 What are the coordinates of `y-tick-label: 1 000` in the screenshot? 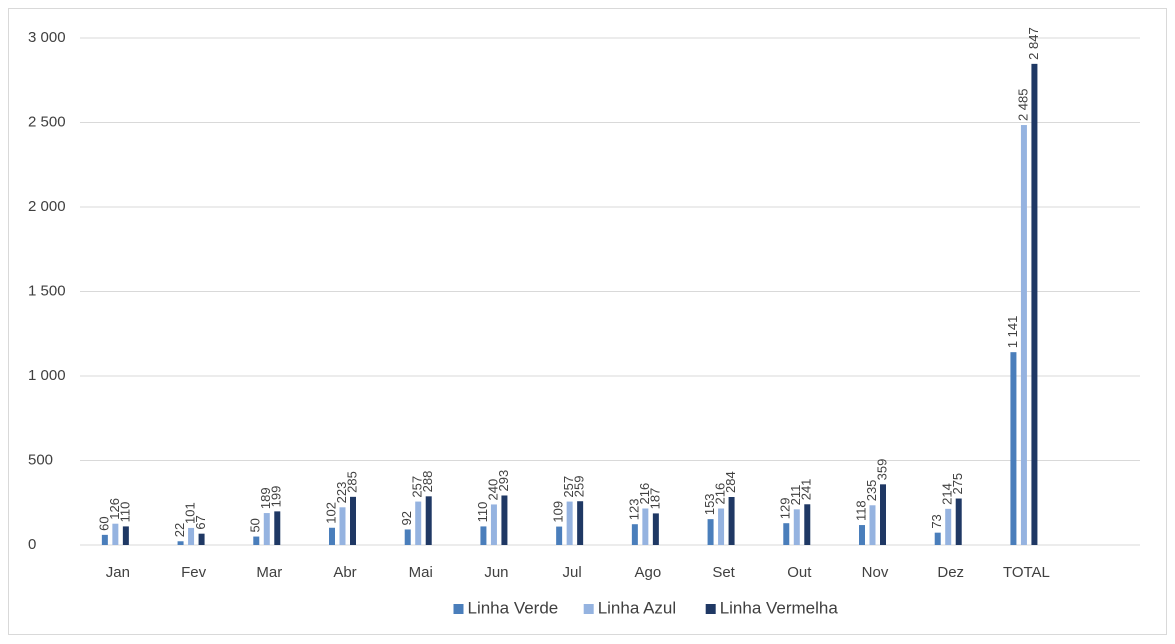 It's located at (47, 375).